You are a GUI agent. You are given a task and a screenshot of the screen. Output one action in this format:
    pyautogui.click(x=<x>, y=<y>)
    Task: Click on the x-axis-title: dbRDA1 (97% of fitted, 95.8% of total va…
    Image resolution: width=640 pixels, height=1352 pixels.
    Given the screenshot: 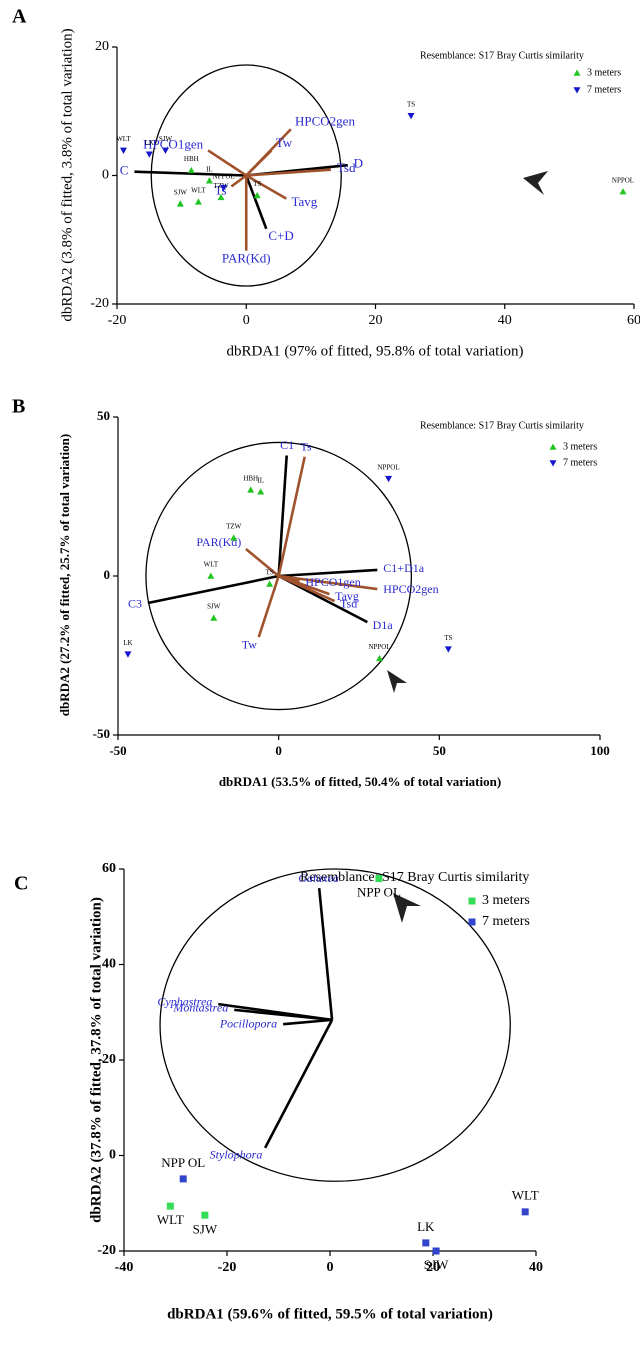 What is the action you would take?
    pyautogui.click(x=374, y=351)
    